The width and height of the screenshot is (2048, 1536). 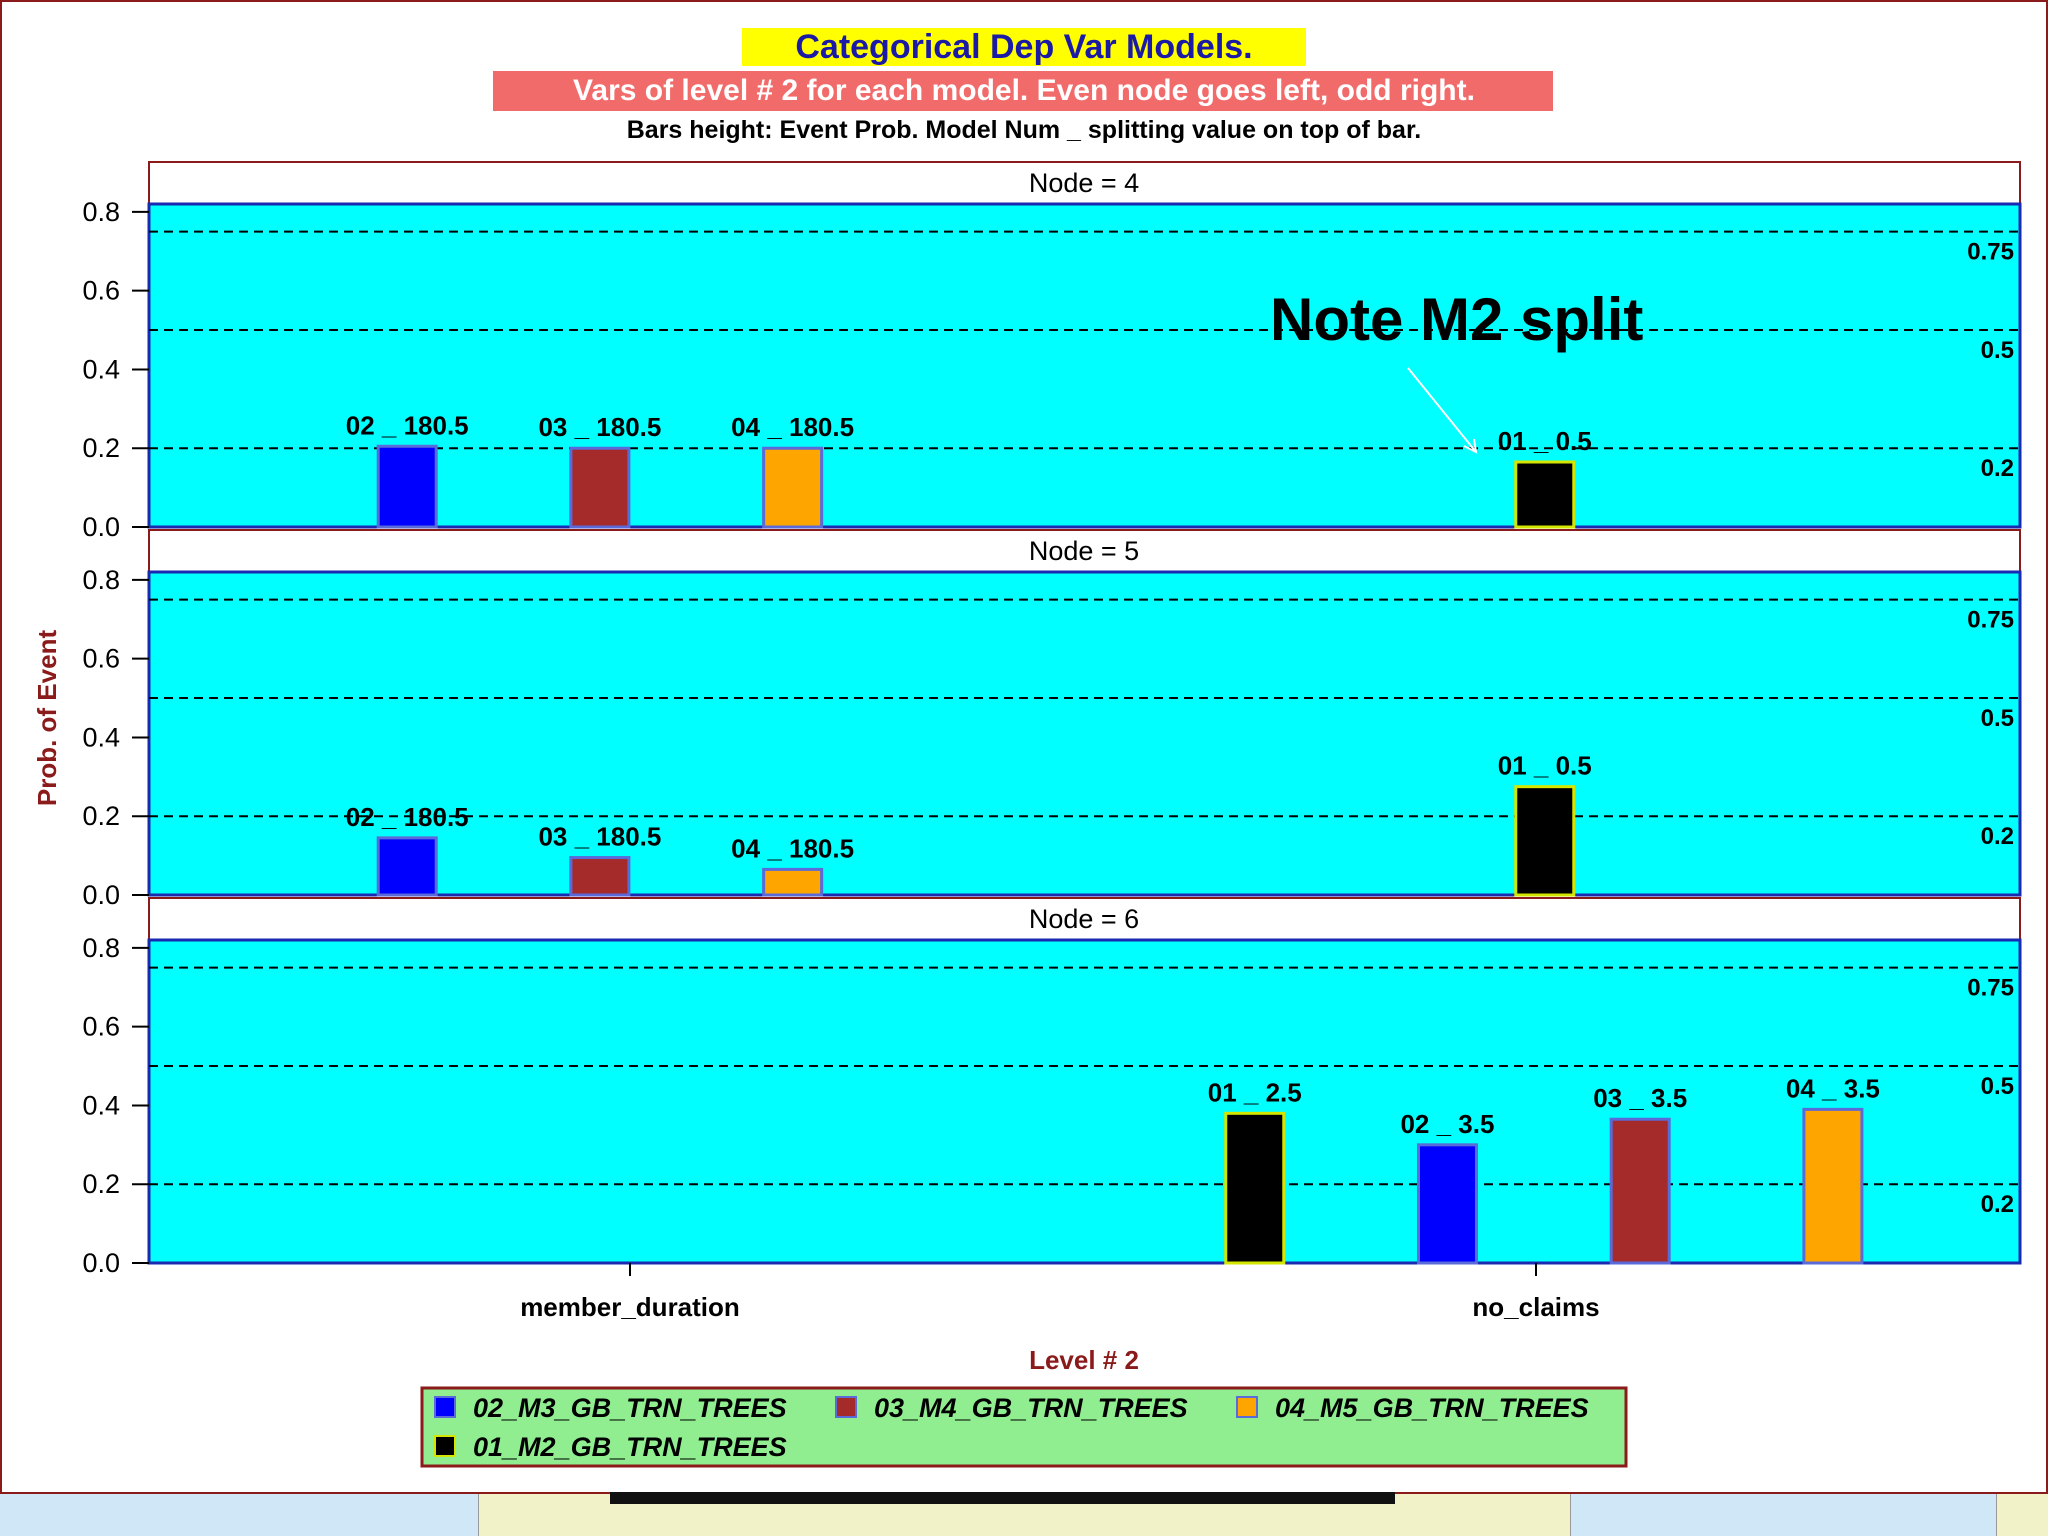 I want to click on legend-item: 03_M4_GB_TRN_TREES, so click(x=1031, y=1408).